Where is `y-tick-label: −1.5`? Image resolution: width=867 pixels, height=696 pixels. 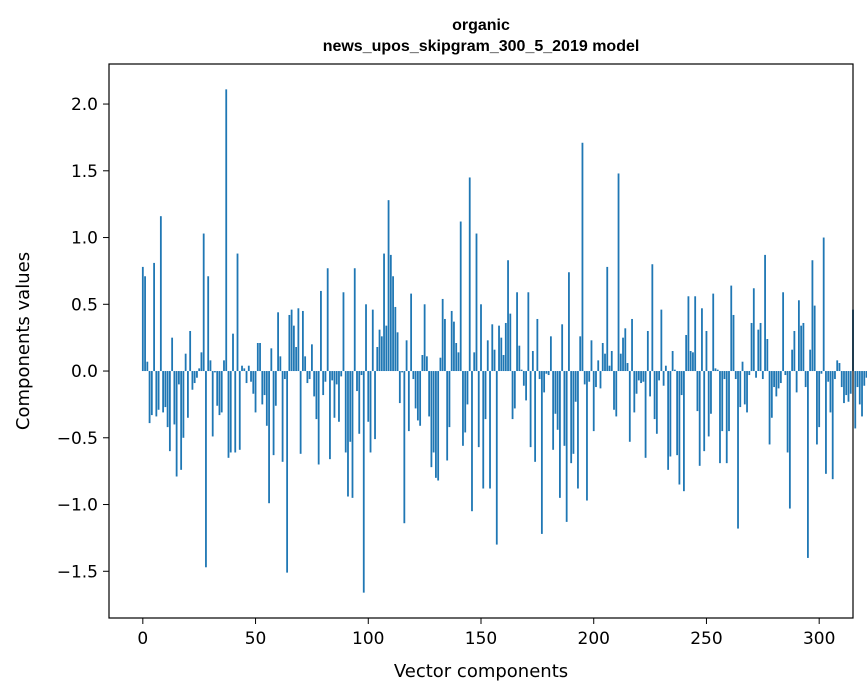 y-tick-label: −1.5 is located at coordinates (77, 572).